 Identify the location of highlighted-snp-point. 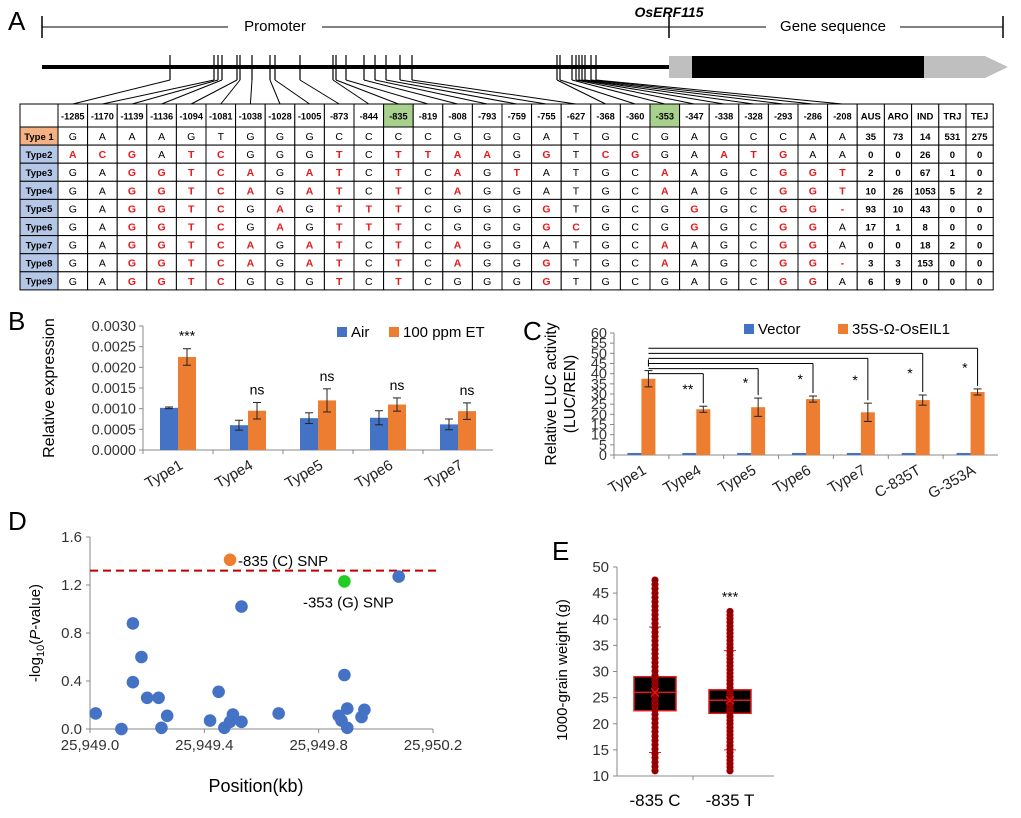
(344, 581).